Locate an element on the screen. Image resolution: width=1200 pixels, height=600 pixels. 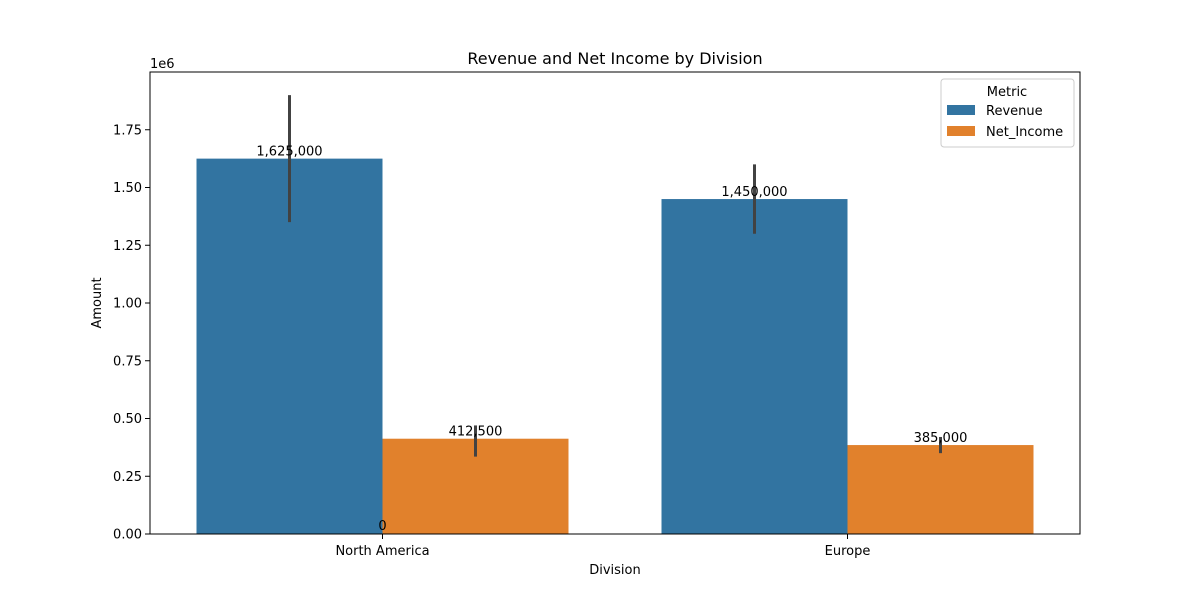
y-tick-label: 1.00 is located at coordinates (127, 304).